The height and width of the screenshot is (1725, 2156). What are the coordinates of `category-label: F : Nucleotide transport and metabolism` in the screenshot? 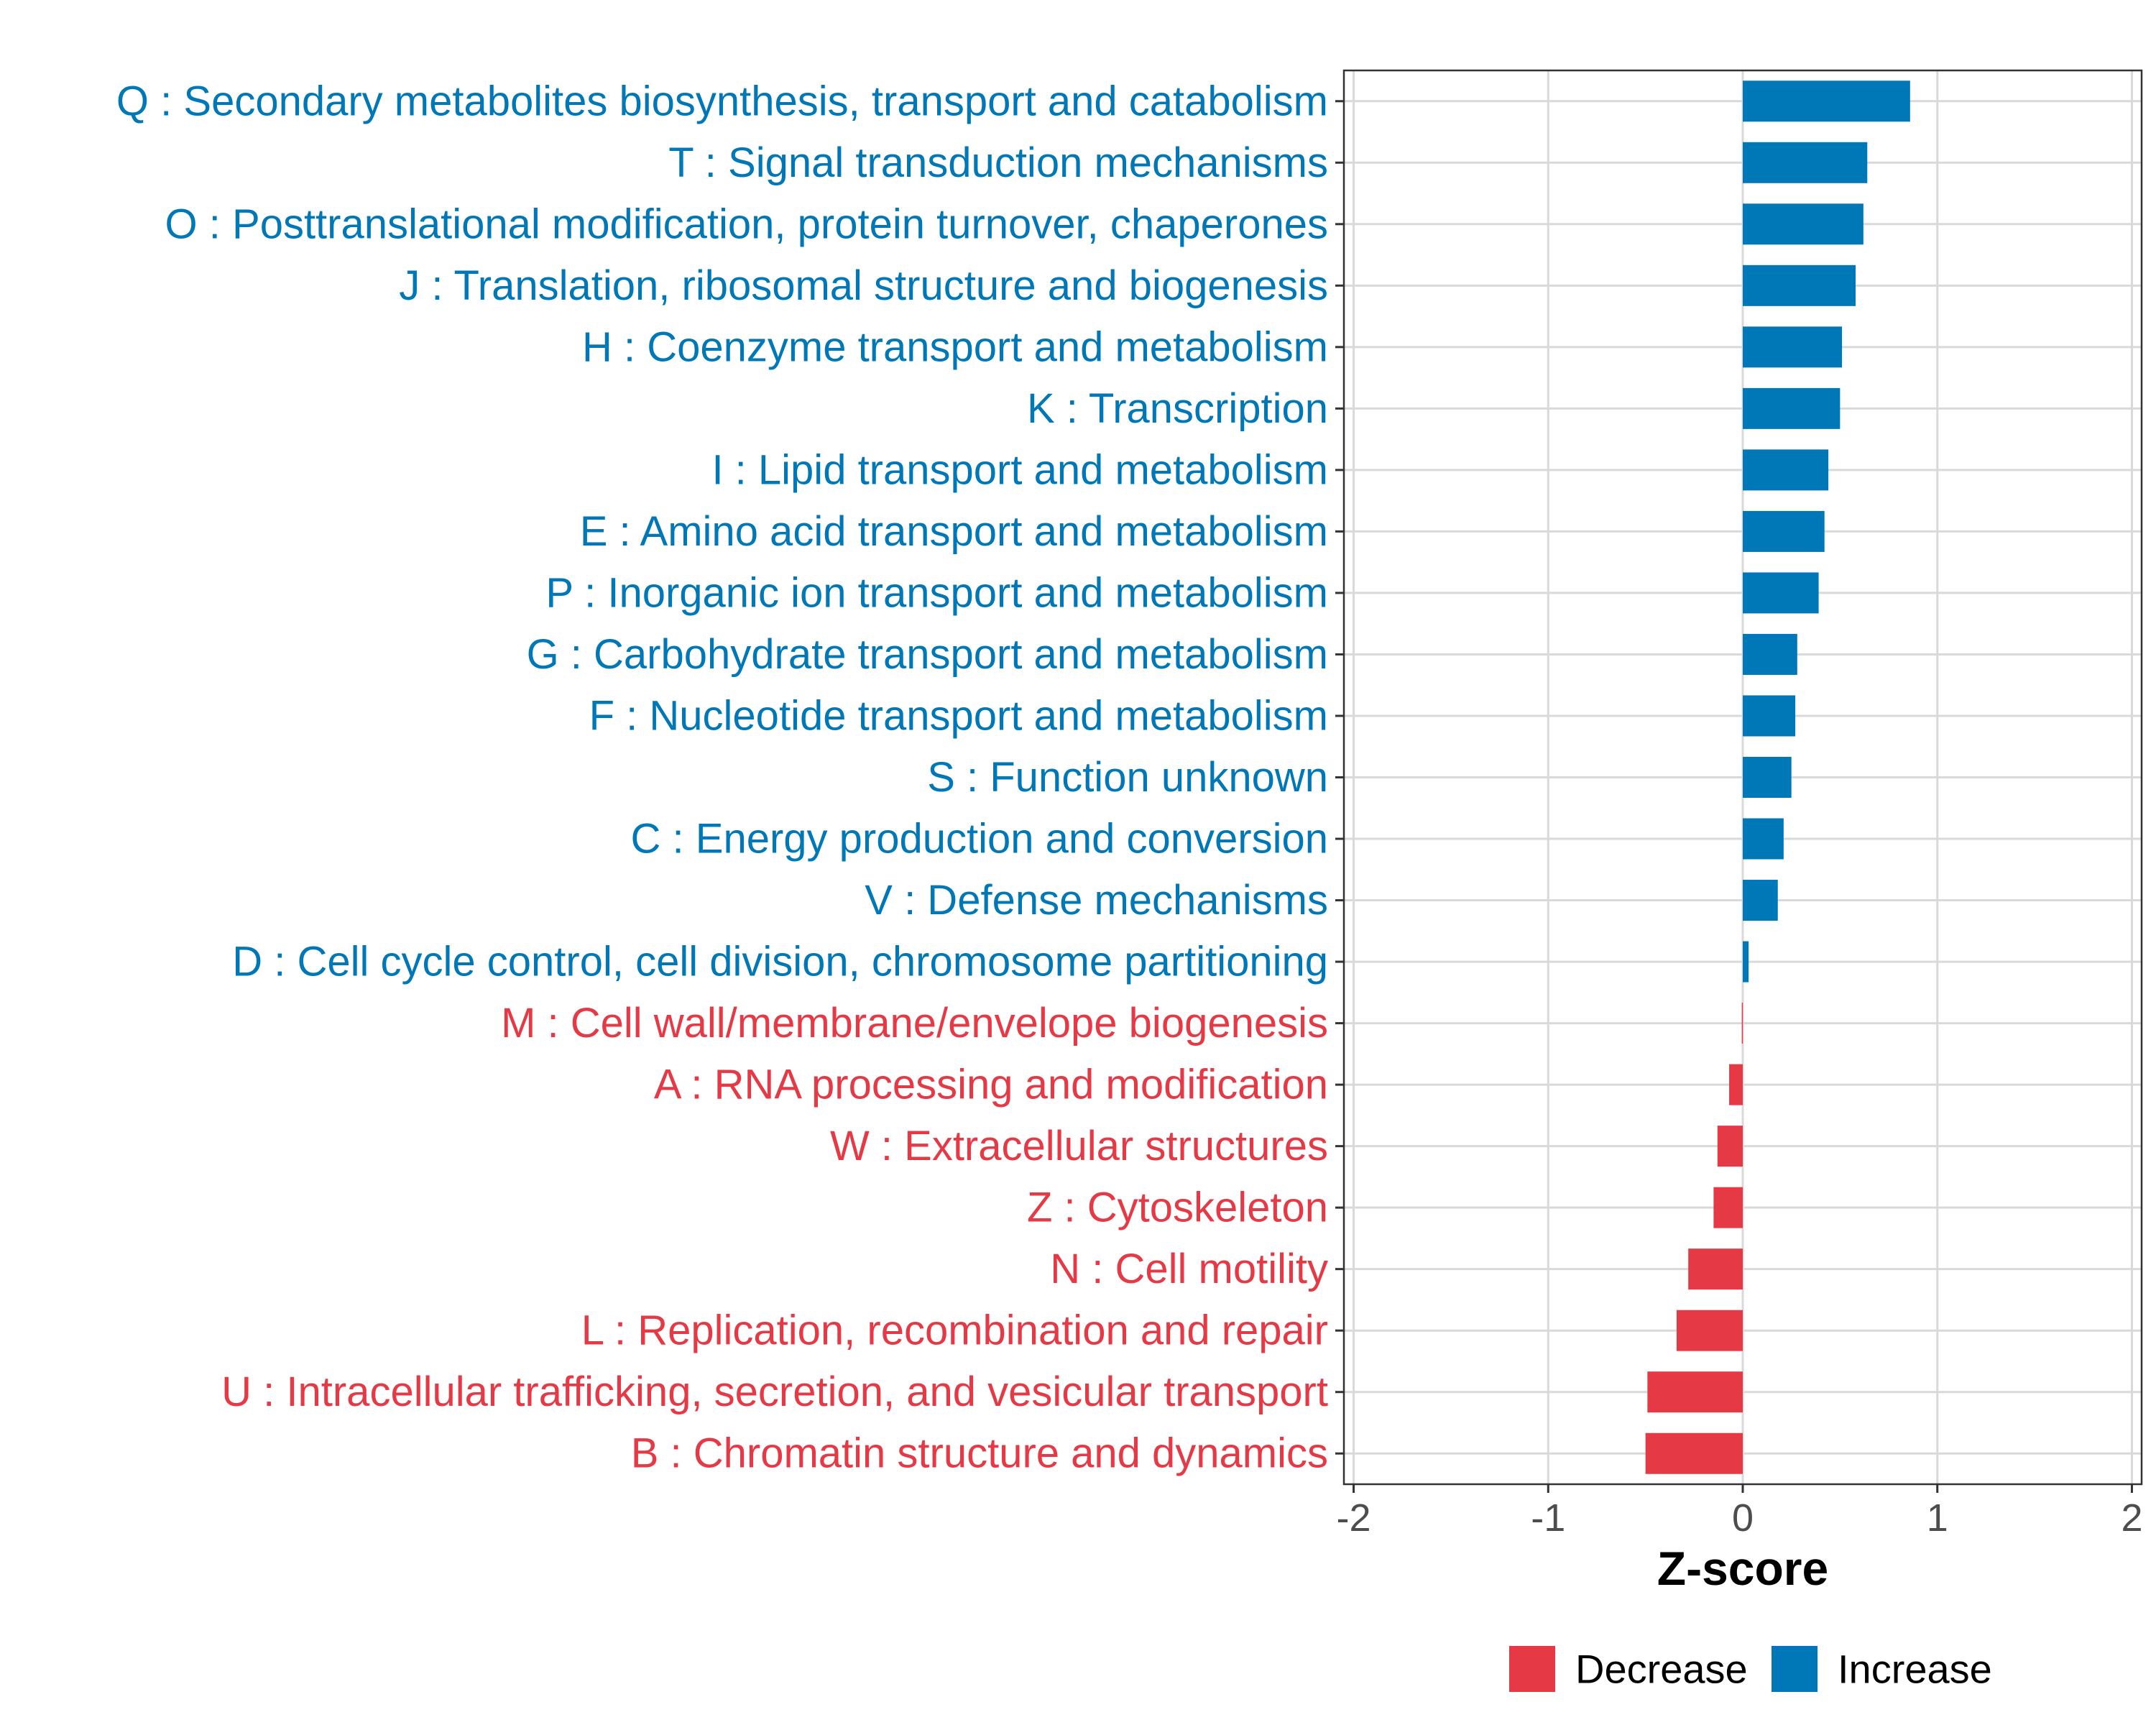 It's located at (958, 715).